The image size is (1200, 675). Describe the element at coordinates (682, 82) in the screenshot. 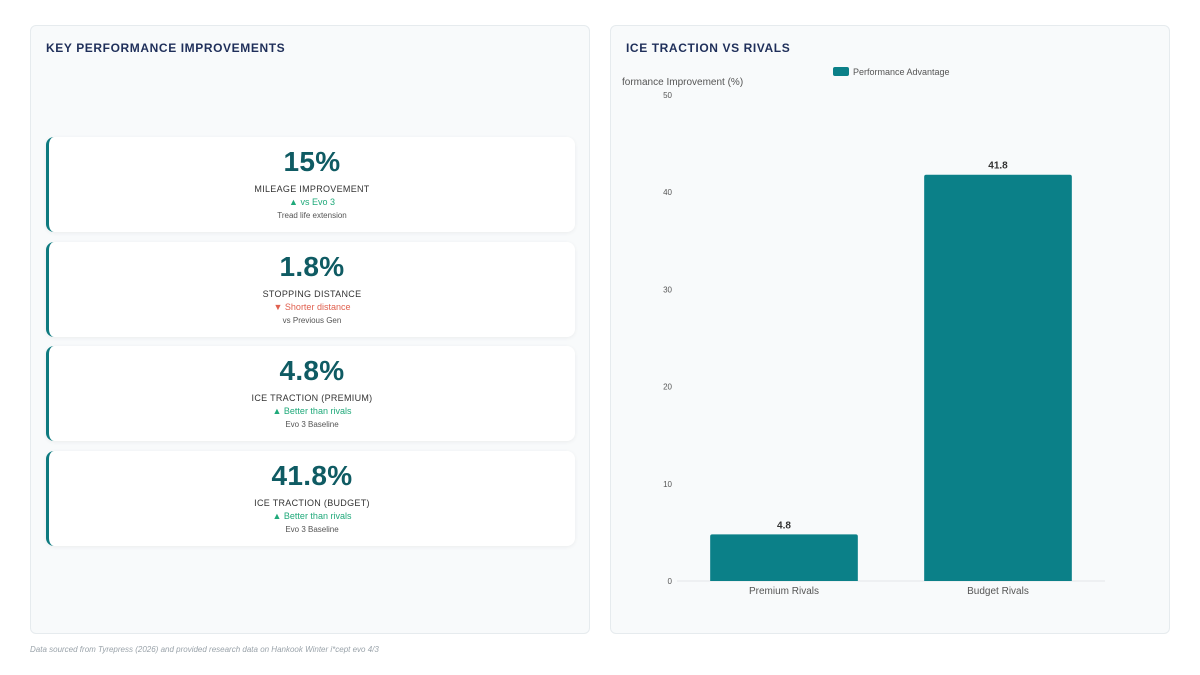

I see `y-axis-title: formance Improvement (%)` at that location.